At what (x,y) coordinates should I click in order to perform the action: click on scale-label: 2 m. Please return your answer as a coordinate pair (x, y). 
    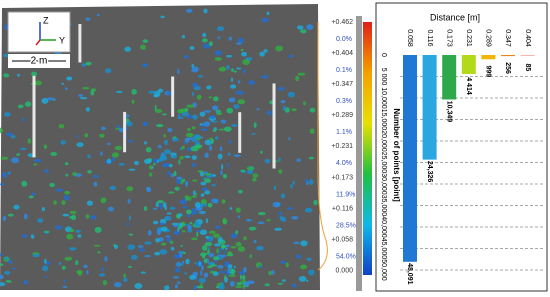
    Looking at the image, I should click on (39, 61).